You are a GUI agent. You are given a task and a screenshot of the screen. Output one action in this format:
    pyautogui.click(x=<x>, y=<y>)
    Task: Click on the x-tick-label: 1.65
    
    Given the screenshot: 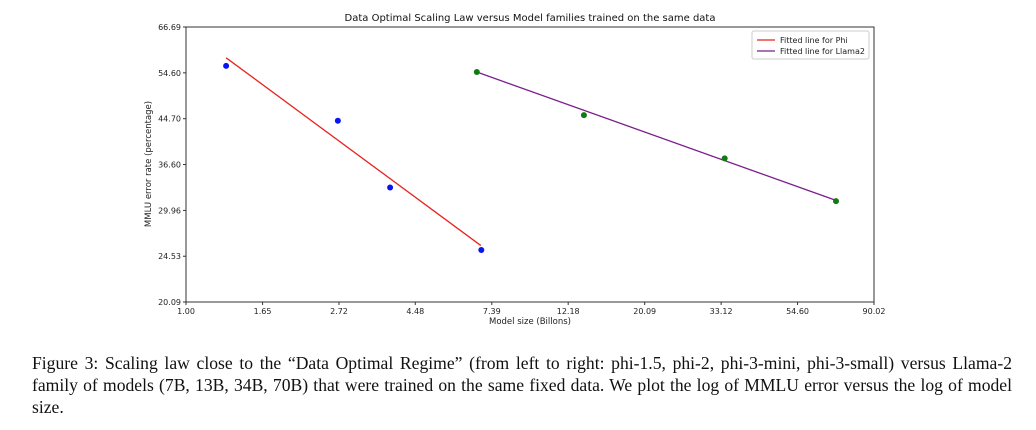 What is the action you would take?
    pyautogui.click(x=263, y=311)
    